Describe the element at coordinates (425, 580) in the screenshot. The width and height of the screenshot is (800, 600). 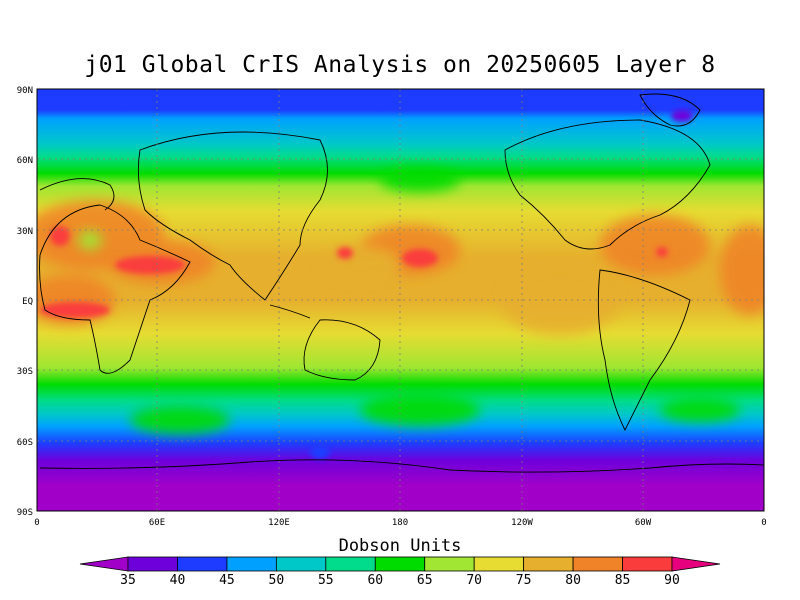
I see `colorbar-level-label: 65` at that location.